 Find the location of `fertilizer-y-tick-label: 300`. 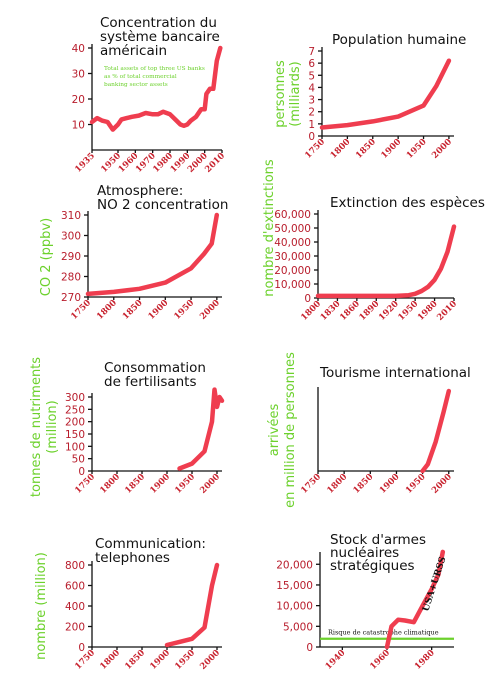

fertilizer-y-tick-label: 300 is located at coordinates (75, 398).